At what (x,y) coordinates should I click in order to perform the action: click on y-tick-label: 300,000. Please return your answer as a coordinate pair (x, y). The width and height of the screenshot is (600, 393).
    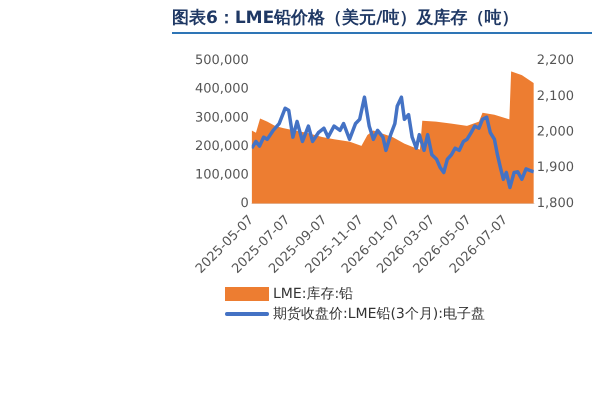
    Looking at the image, I should click on (221, 118).